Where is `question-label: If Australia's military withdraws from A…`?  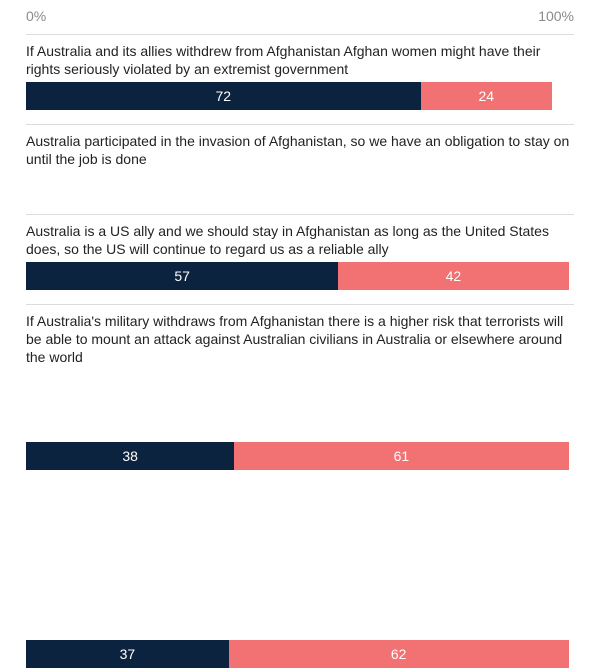
question-label: If Australia's military withdraws from A… is located at coordinates (295, 339).